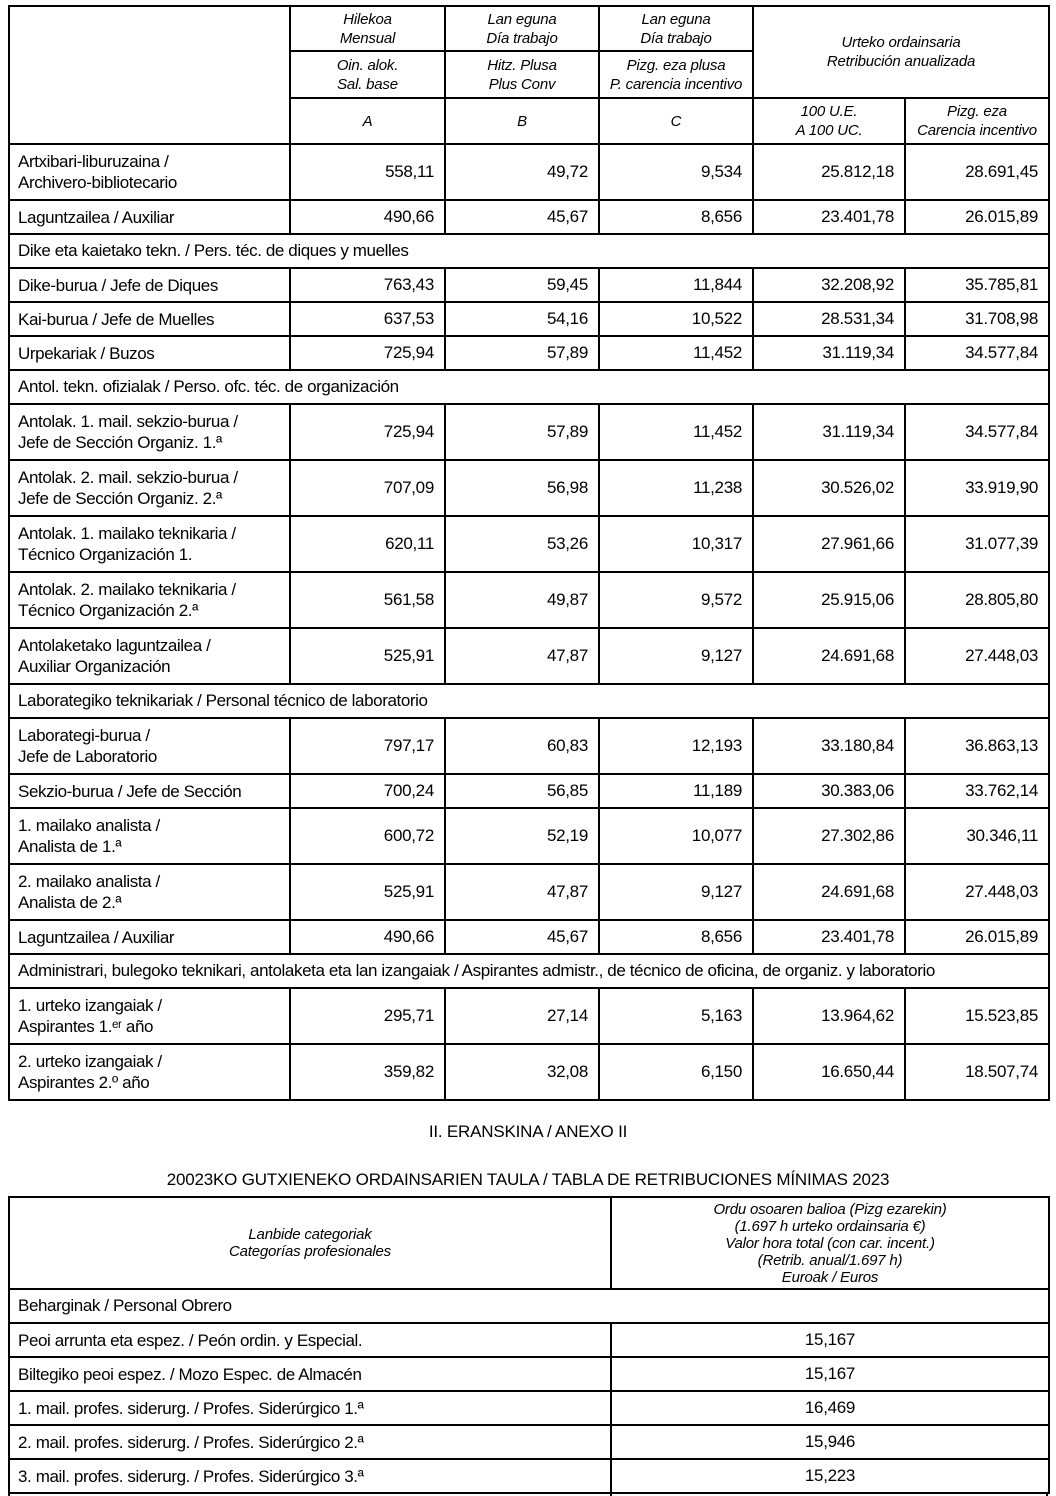 This screenshot has width=1056, height=1496. I want to click on header-line: Lan eguna, so click(522, 19).